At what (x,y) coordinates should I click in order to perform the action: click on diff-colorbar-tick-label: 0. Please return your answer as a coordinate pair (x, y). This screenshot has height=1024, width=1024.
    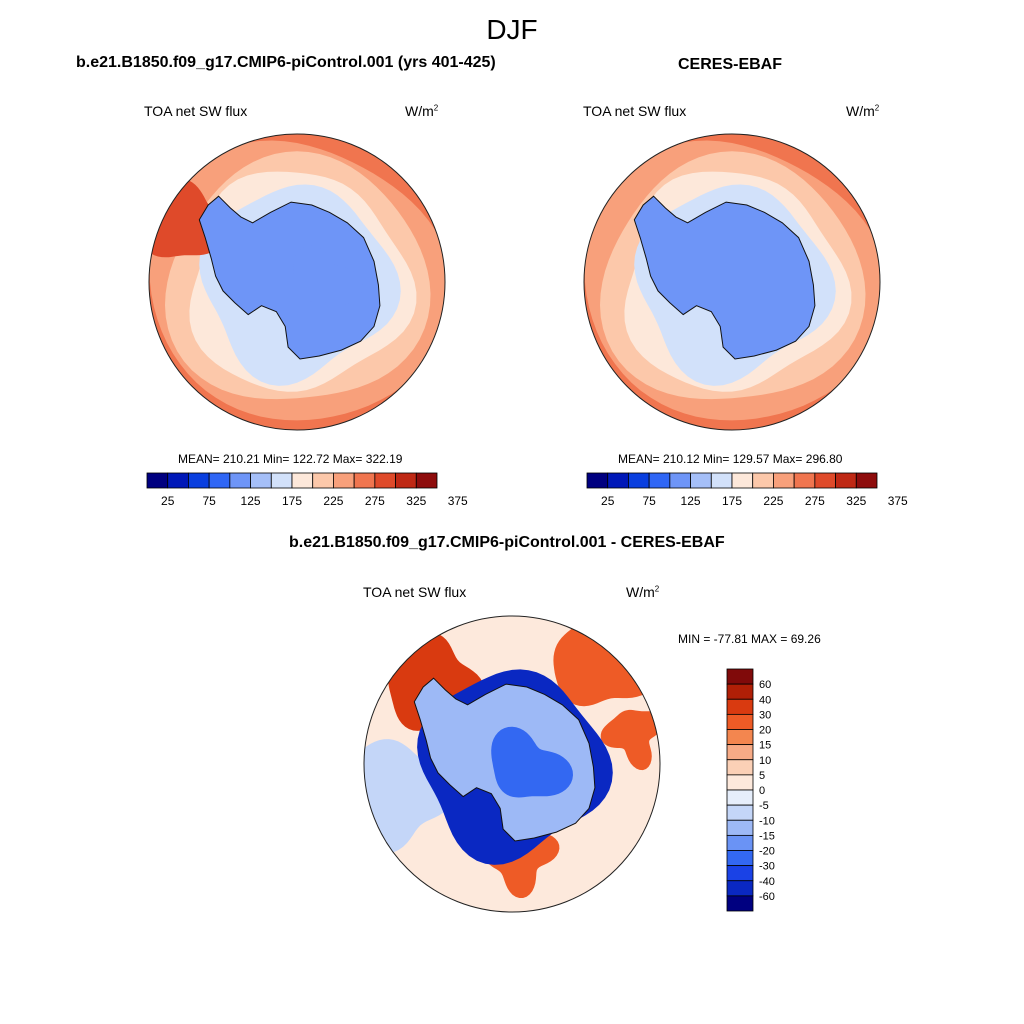
    Looking at the image, I should click on (762, 791).